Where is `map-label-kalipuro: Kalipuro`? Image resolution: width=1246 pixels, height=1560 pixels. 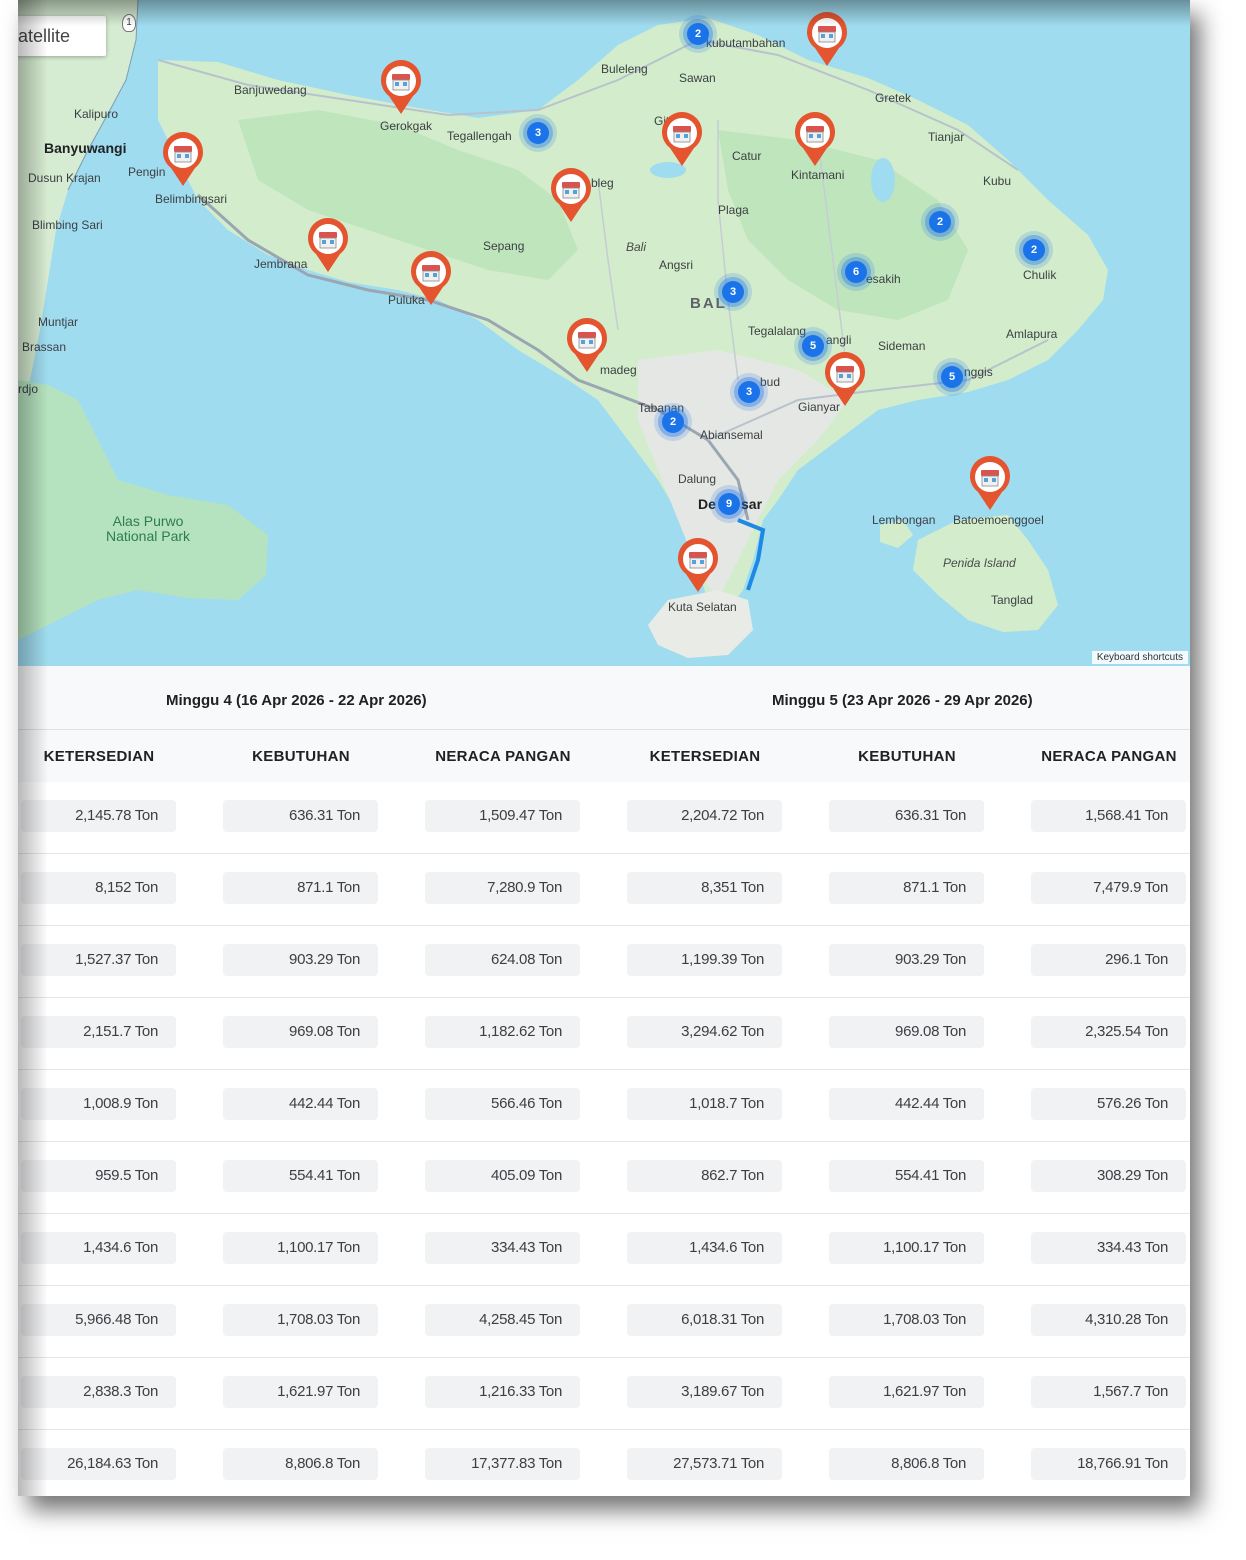 map-label-kalipuro: Kalipuro is located at coordinates (96, 114).